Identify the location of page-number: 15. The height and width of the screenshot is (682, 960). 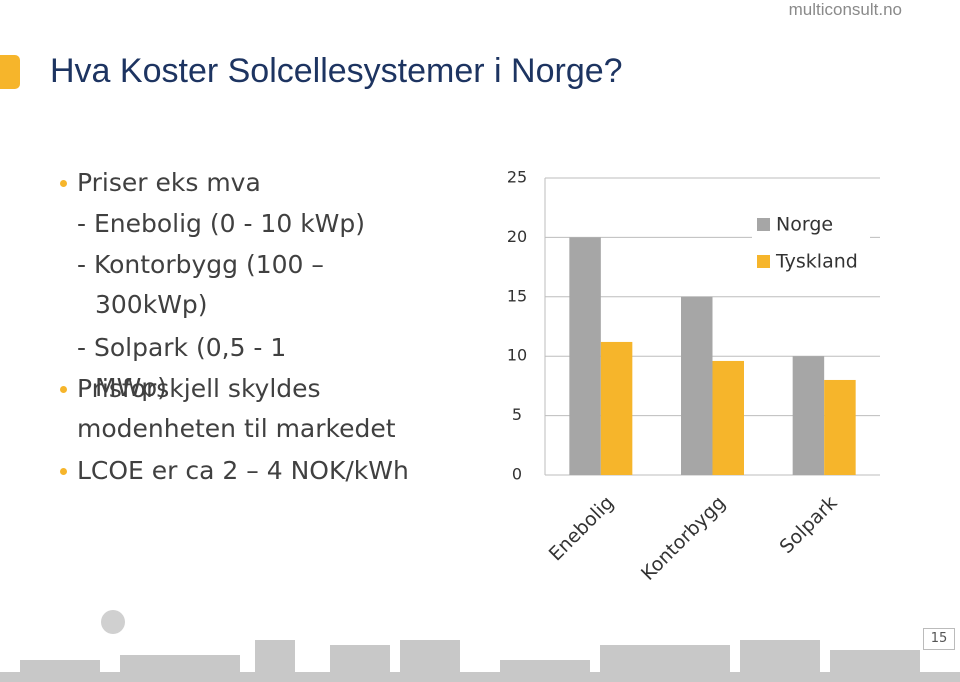
(939, 639).